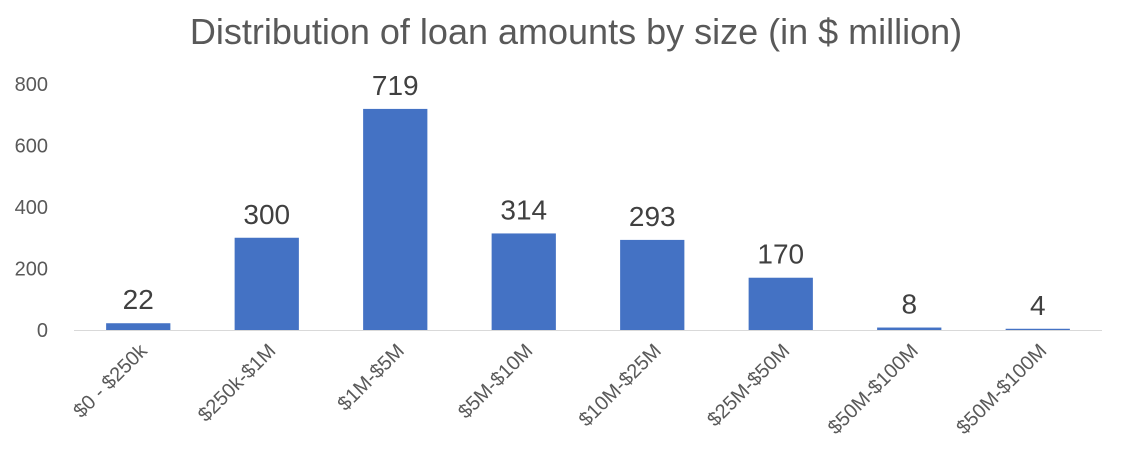 Image resolution: width=1124 pixels, height=471 pixels. Describe the element at coordinates (42, 331) in the screenshot. I see `y-tick-label: 0` at that location.